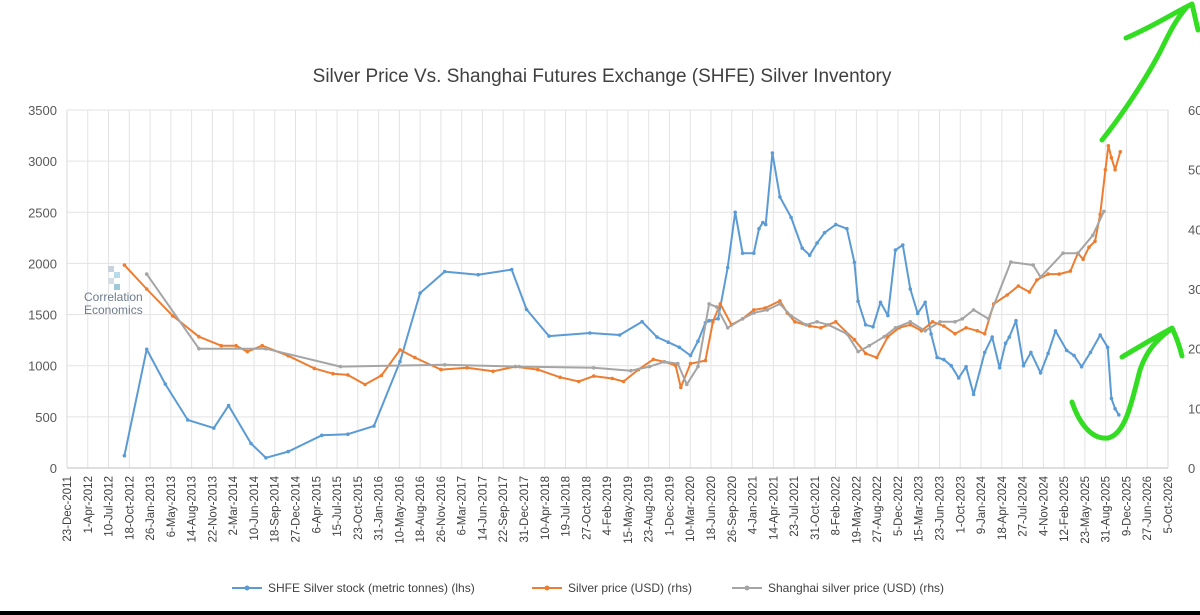 This screenshot has height=615, width=1200. What do you see at coordinates (608, 505) in the screenshot?
I see `x-tick-label: 4-Feb-2019` at bounding box center [608, 505].